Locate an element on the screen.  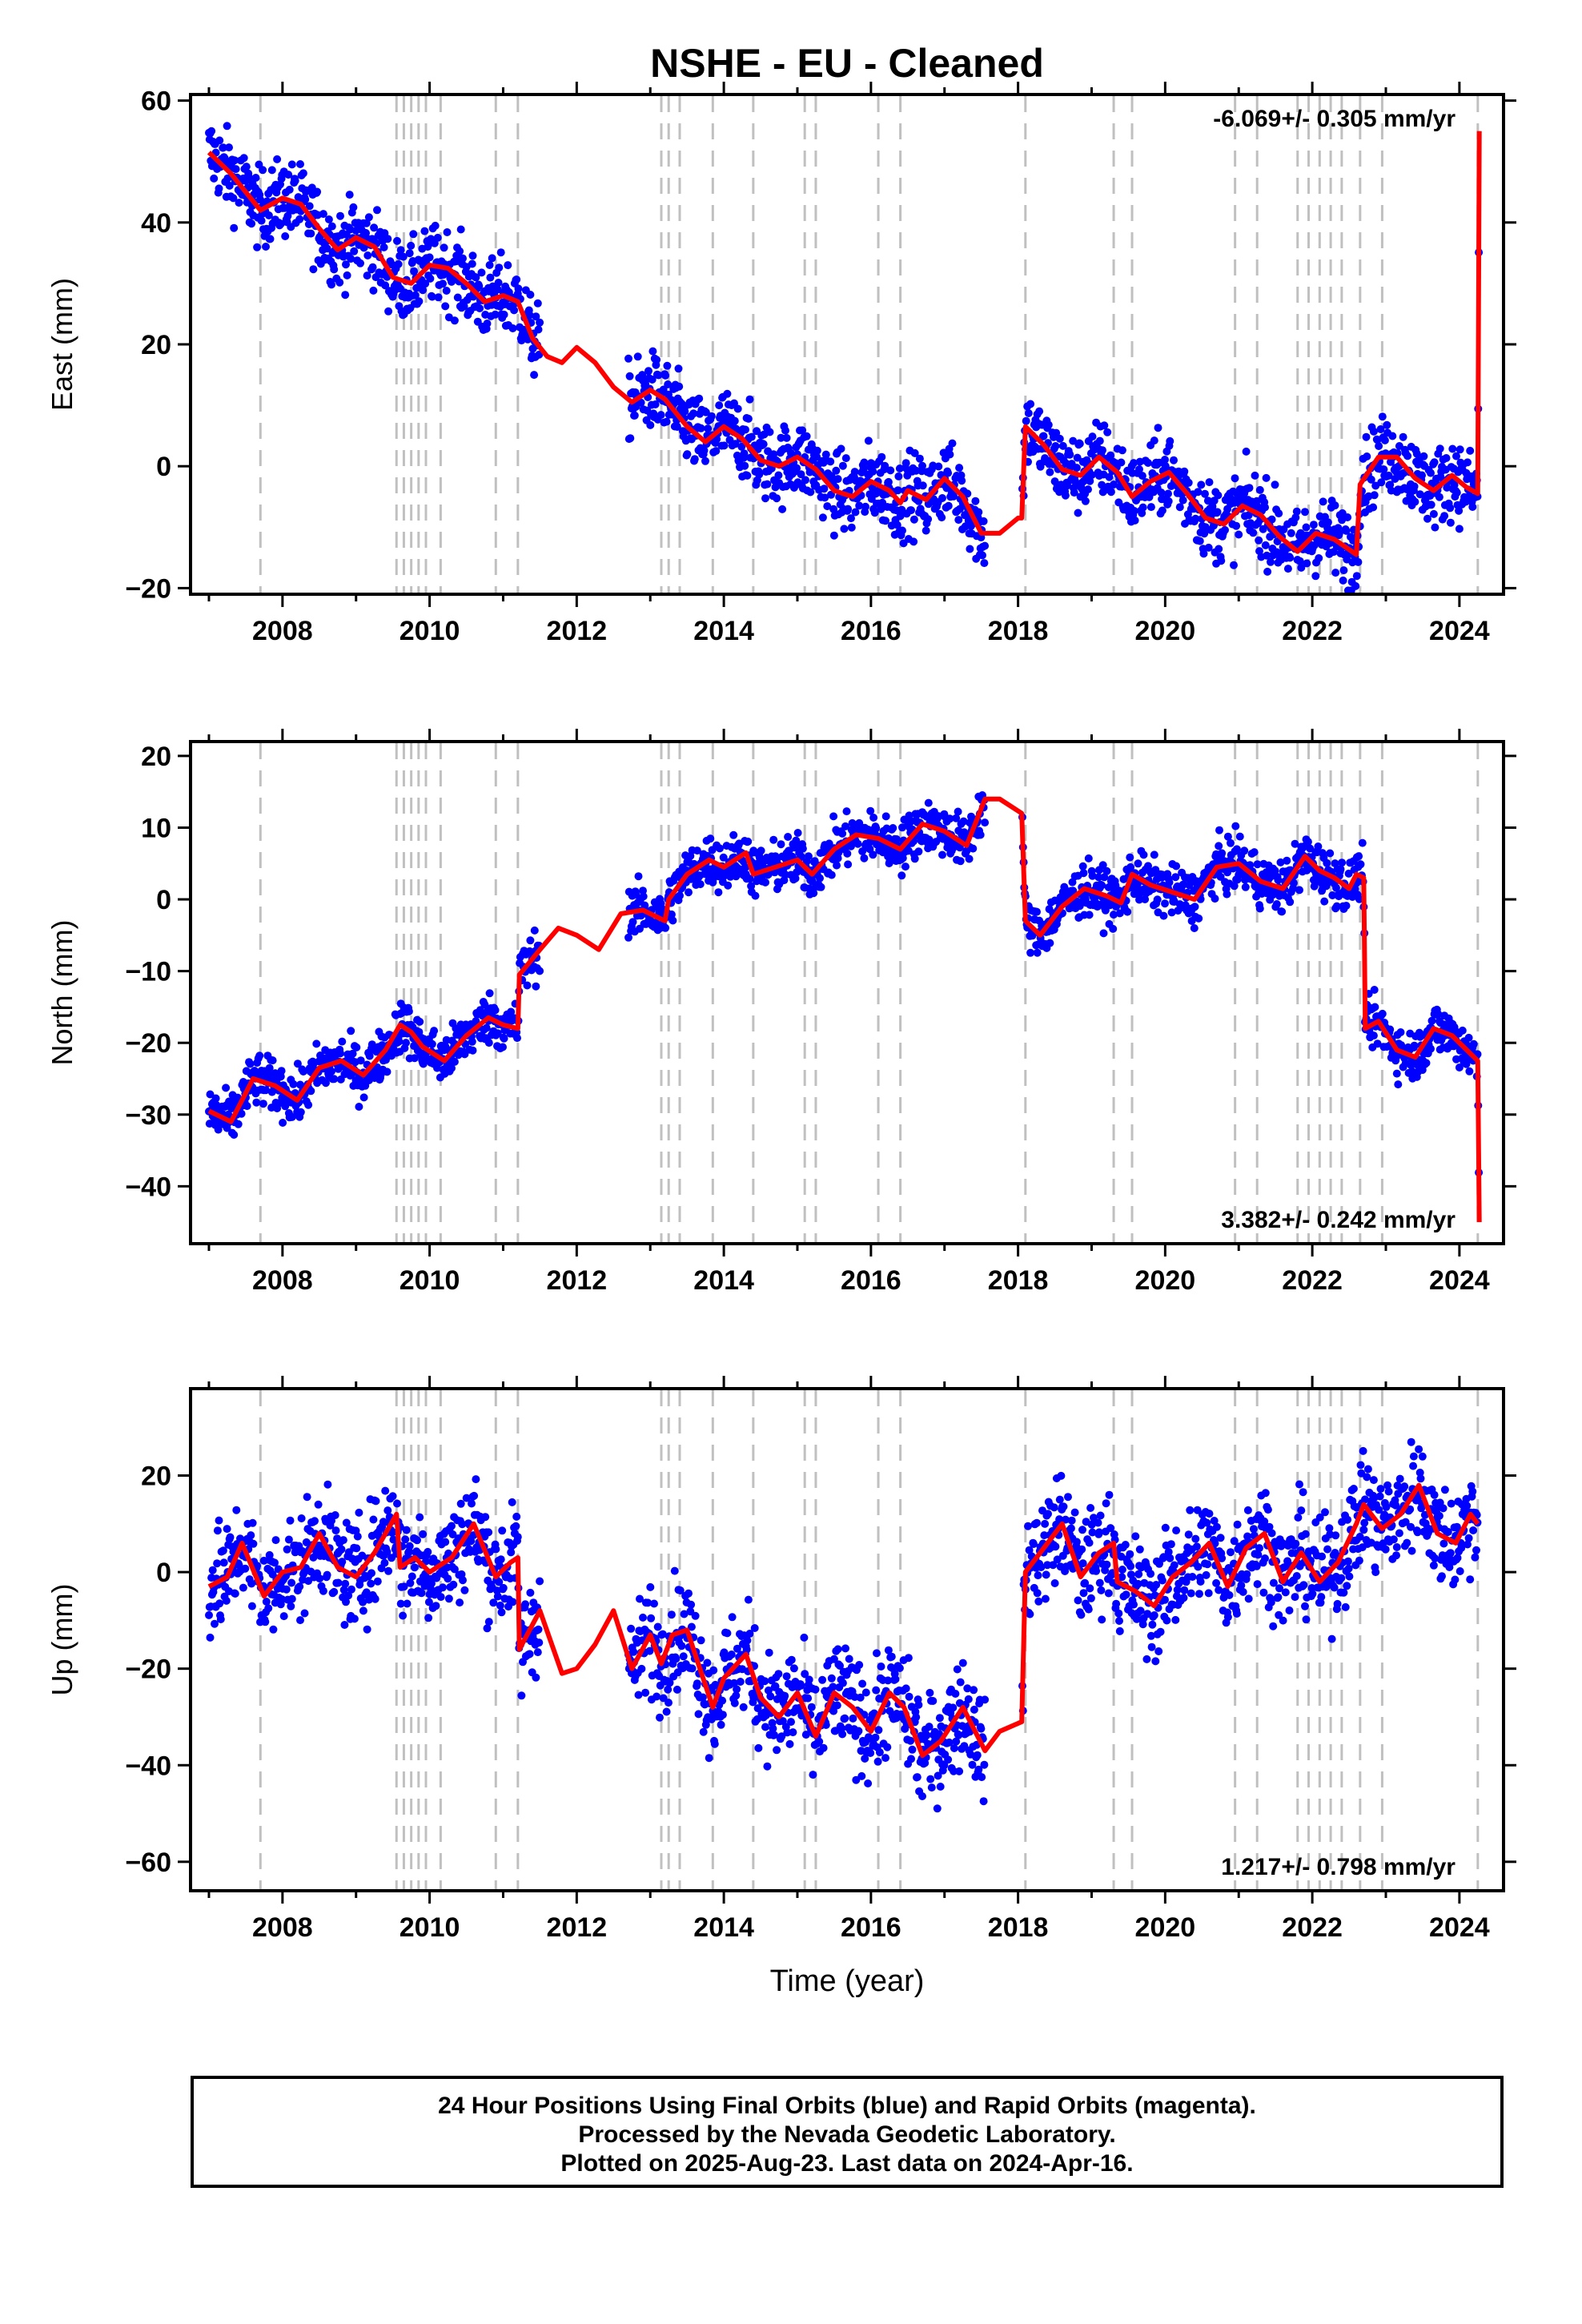
rate-annotation: 3.382+/- 0.242 mm/yr is located at coordinates (1338, 1220).